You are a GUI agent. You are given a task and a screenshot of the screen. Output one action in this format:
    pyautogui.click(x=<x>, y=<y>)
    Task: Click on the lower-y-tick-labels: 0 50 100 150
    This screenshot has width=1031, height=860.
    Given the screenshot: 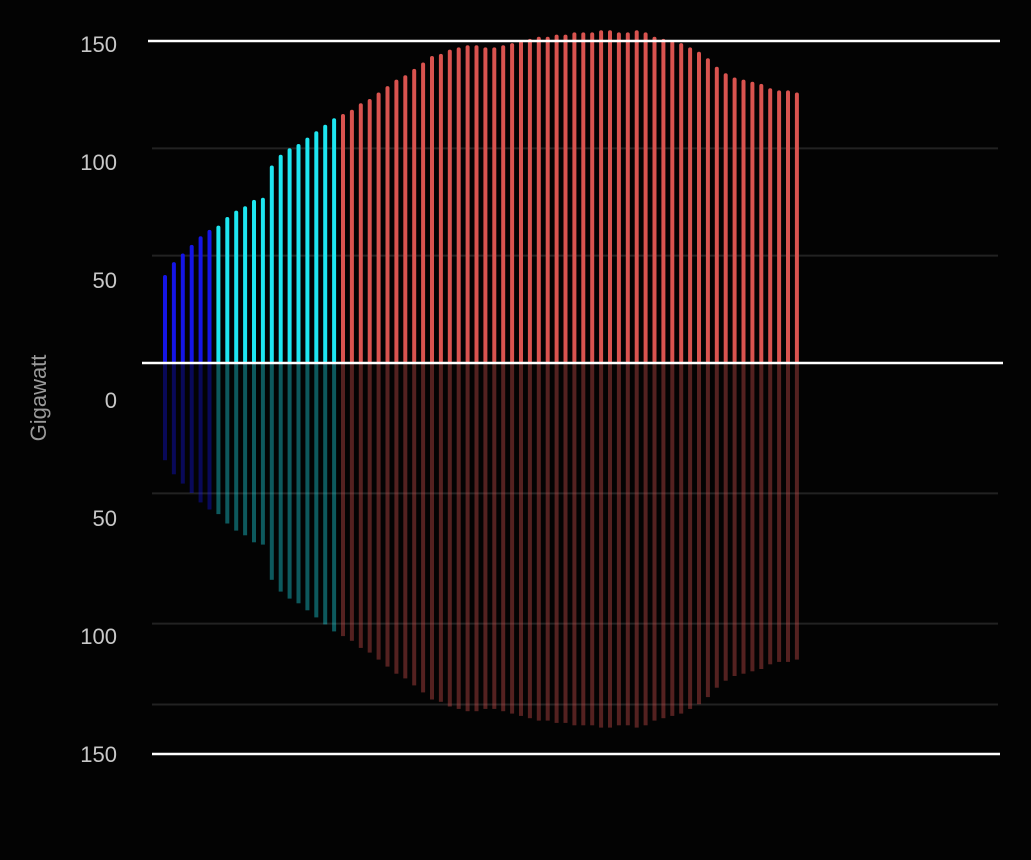 What is the action you would take?
    pyautogui.click(x=98, y=577)
    